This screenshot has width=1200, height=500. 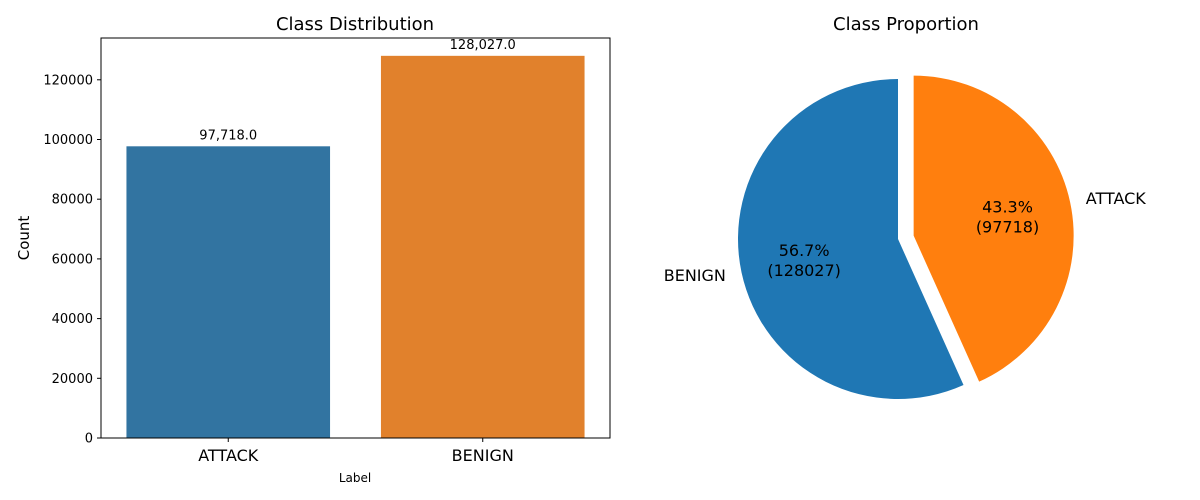 I want to click on y-tick-label: 100000, so click(x=68, y=140).